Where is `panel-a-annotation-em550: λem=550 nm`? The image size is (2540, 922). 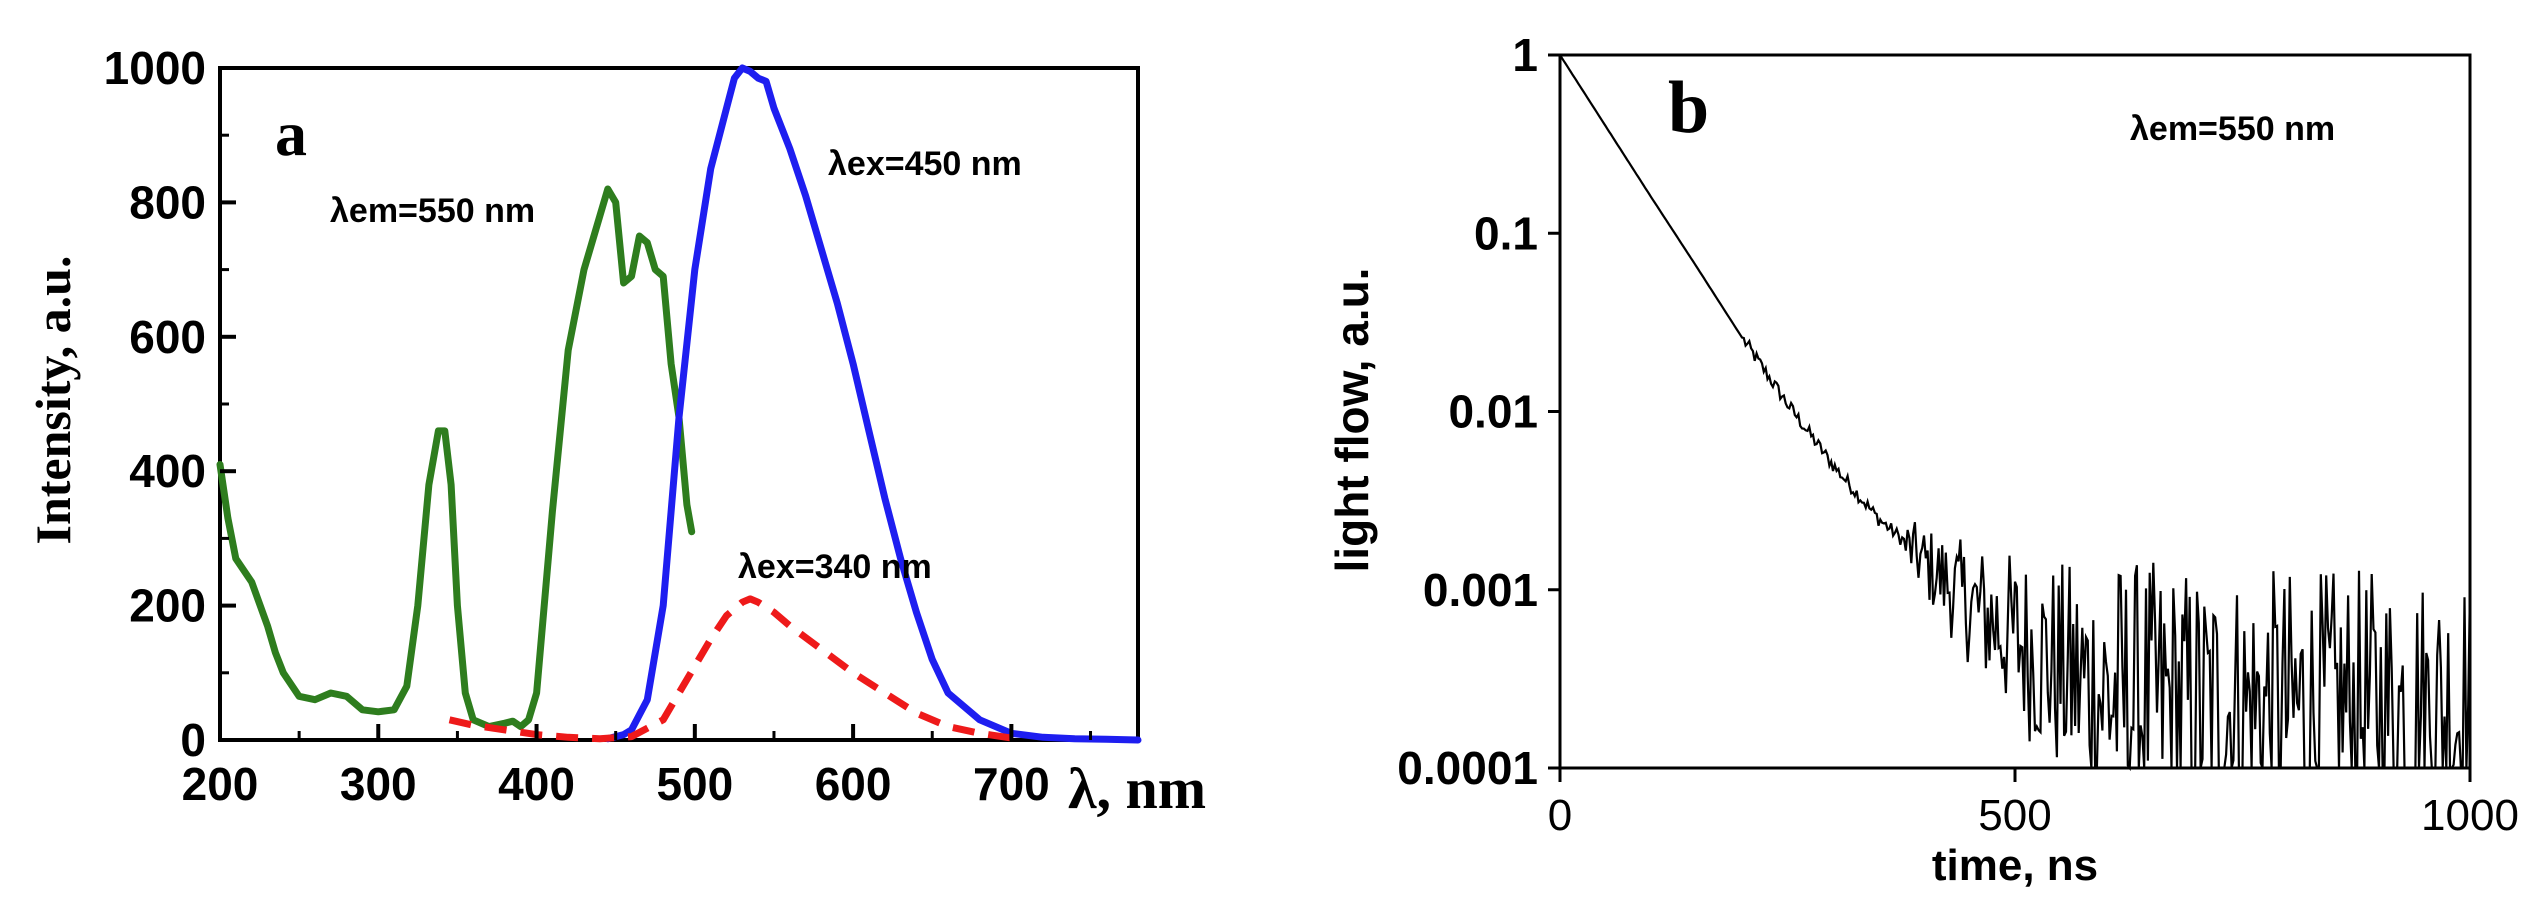 panel-a-annotation-em550: λem=550 nm is located at coordinates (432, 211).